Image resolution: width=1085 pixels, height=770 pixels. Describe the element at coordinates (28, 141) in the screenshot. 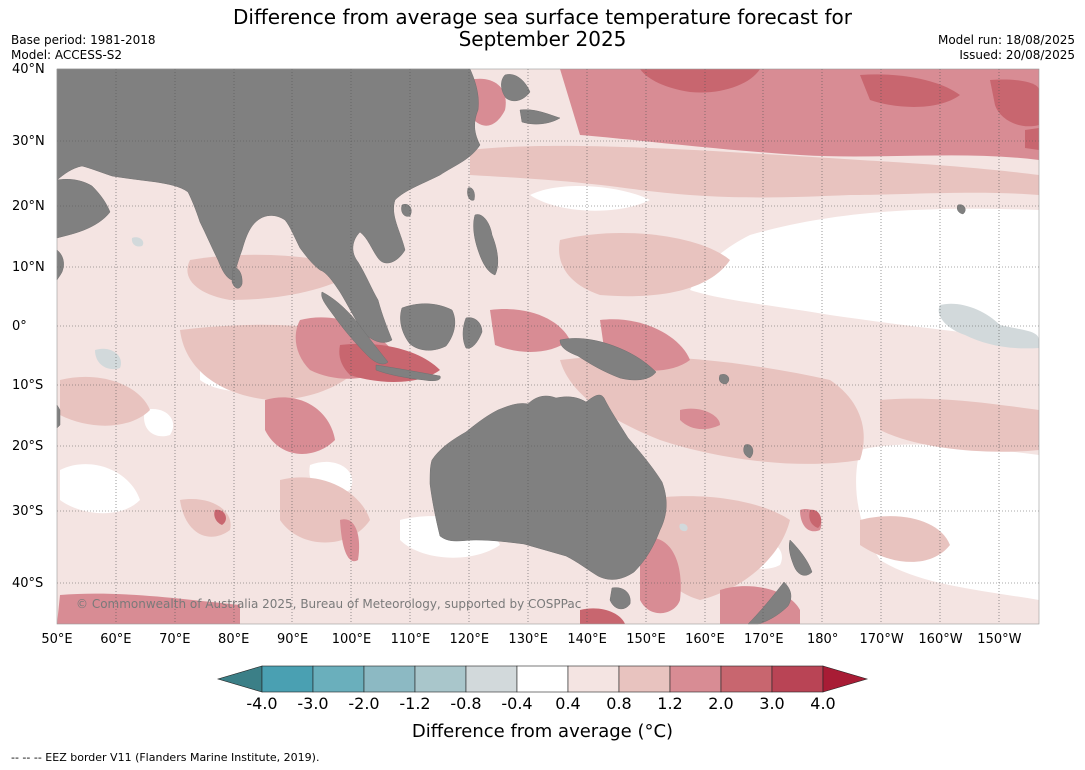

I see `latitude-label: 30°N` at that location.